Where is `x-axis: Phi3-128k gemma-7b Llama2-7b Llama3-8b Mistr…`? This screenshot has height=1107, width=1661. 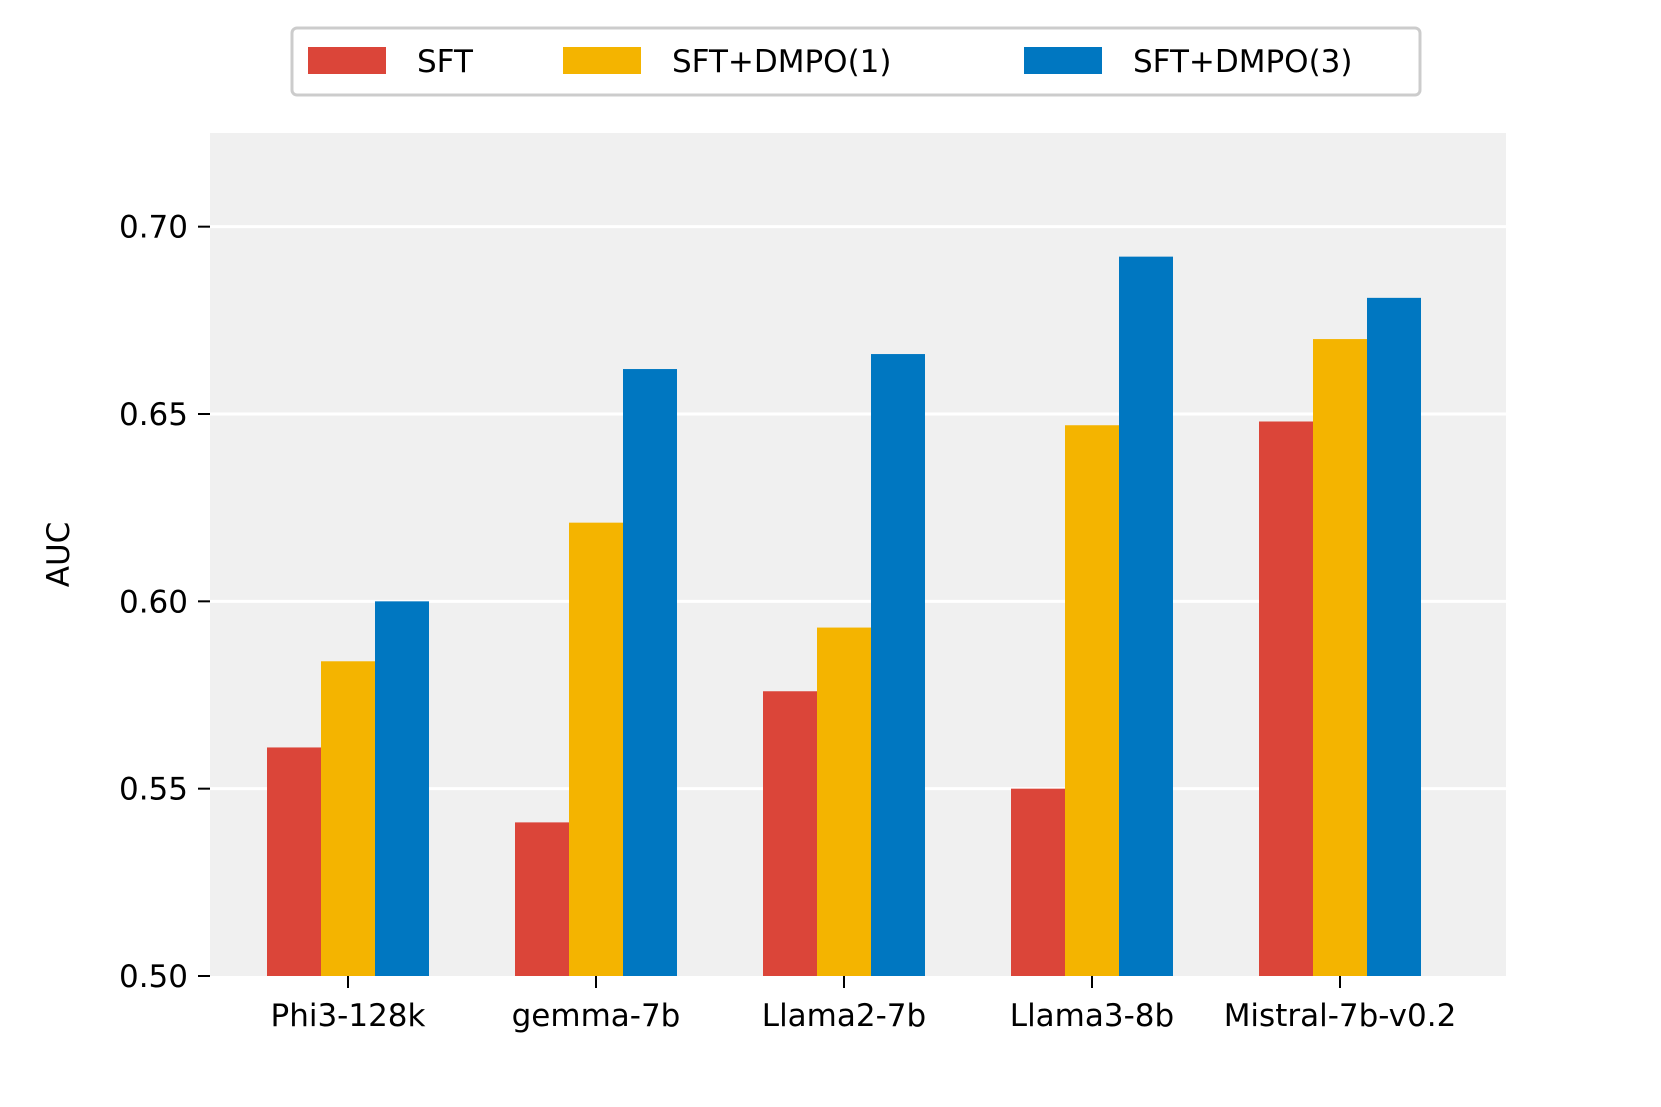
x-axis: Phi3-128k gemma-7b Llama2-7b Llama3-8b Mistr… is located at coordinates (864, 1005).